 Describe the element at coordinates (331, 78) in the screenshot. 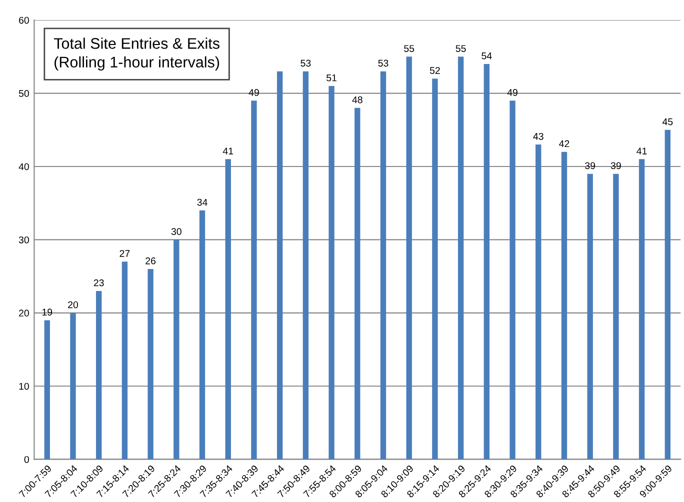

I see `data-label: 51` at that location.